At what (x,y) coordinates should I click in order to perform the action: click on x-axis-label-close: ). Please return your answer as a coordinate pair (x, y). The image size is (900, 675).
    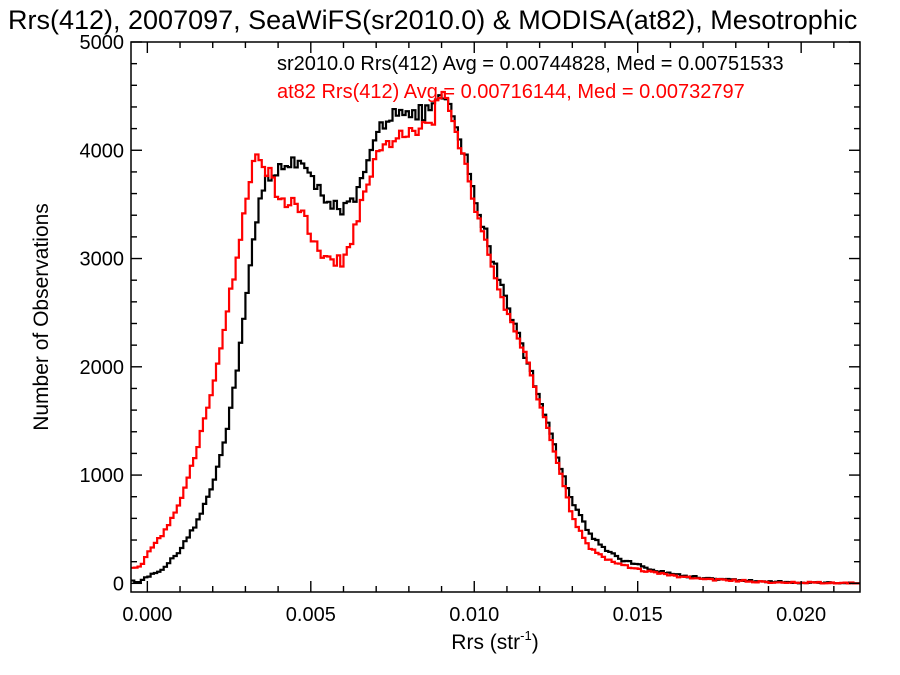
    Looking at the image, I should click on (535, 642).